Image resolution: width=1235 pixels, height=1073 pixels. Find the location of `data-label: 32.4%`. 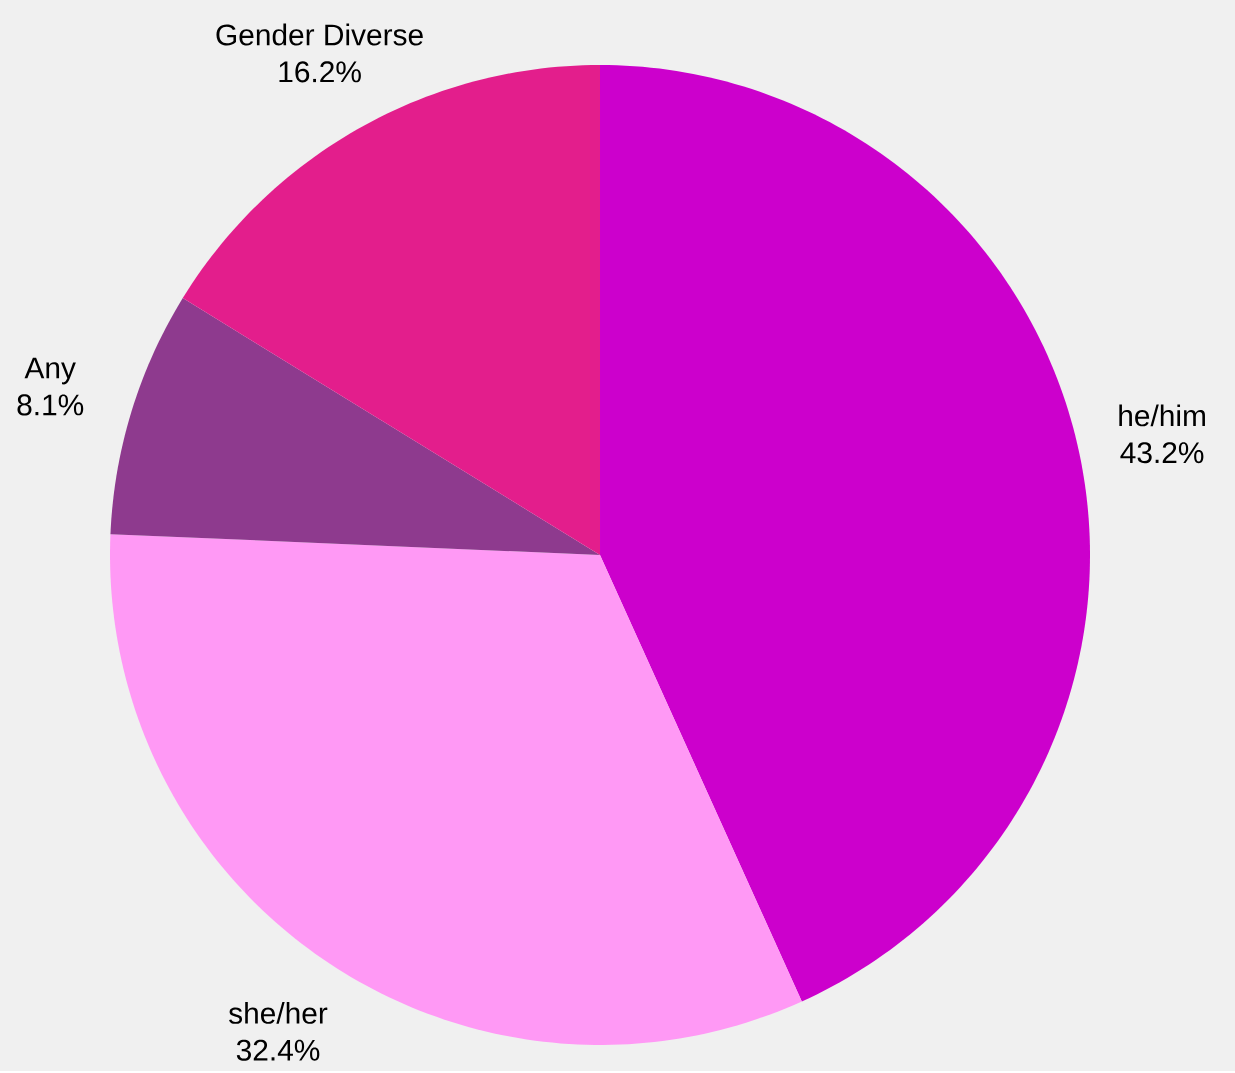

data-label: 32.4% is located at coordinates (278, 1050).